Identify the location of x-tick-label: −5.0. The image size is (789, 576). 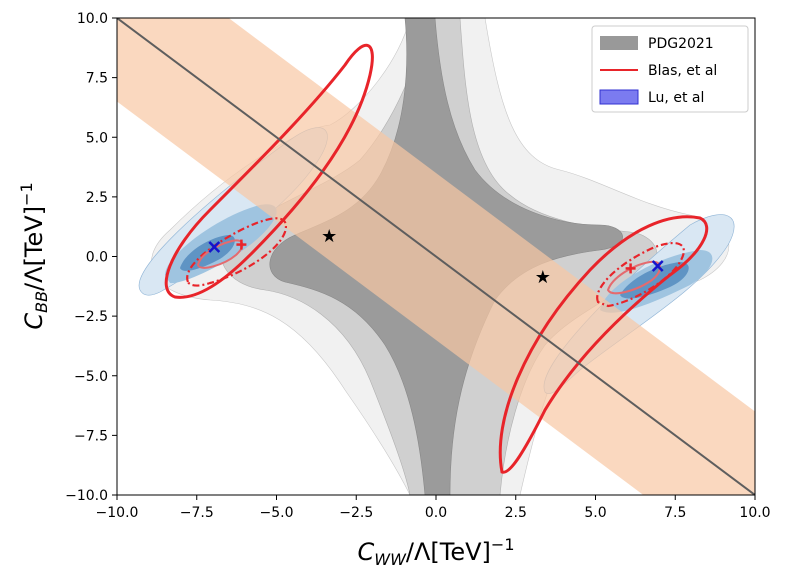
(277, 513).